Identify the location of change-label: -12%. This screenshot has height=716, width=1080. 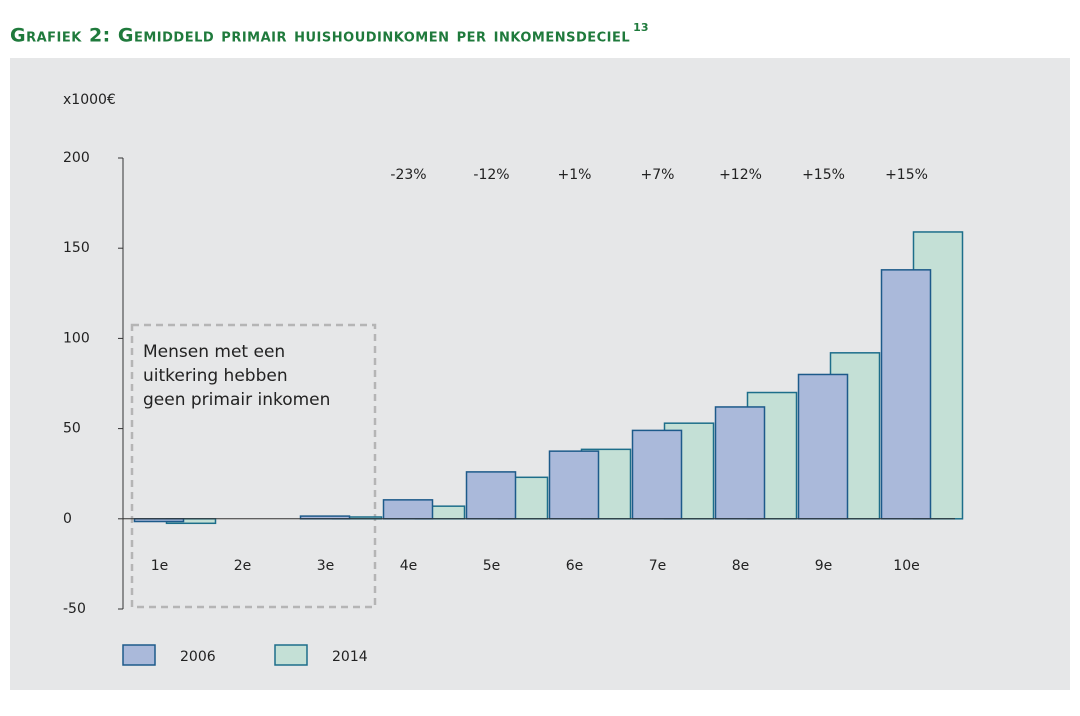
(491, 175).